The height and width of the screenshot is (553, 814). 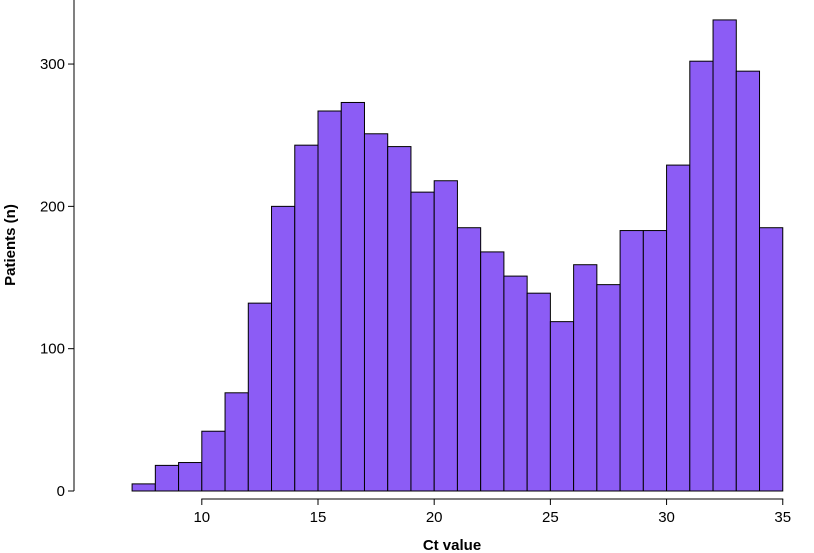 I want to click on x-tick-label-30: 30, so click(x=666, y=517).